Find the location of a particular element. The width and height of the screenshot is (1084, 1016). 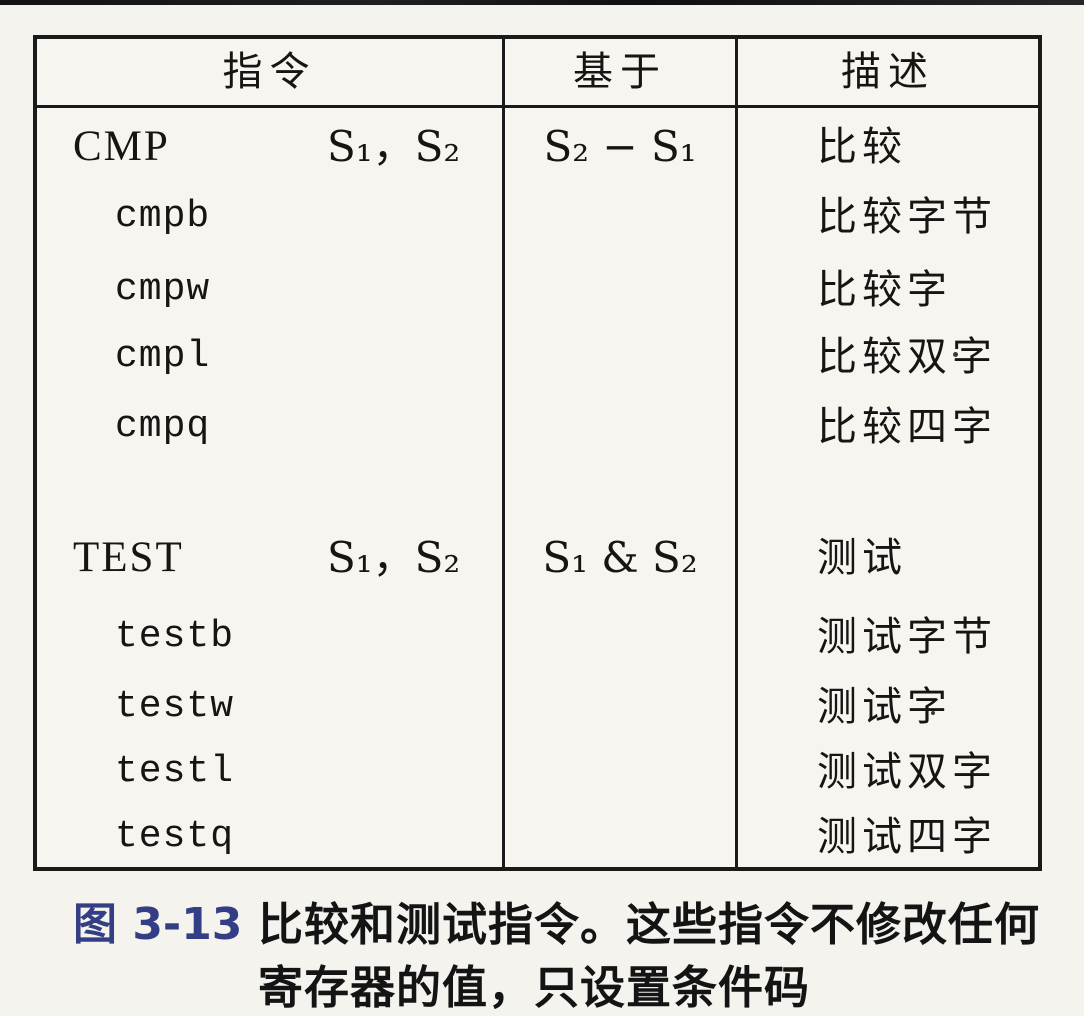

table-row: testw 测试字 is located at coordinates (537, 707).